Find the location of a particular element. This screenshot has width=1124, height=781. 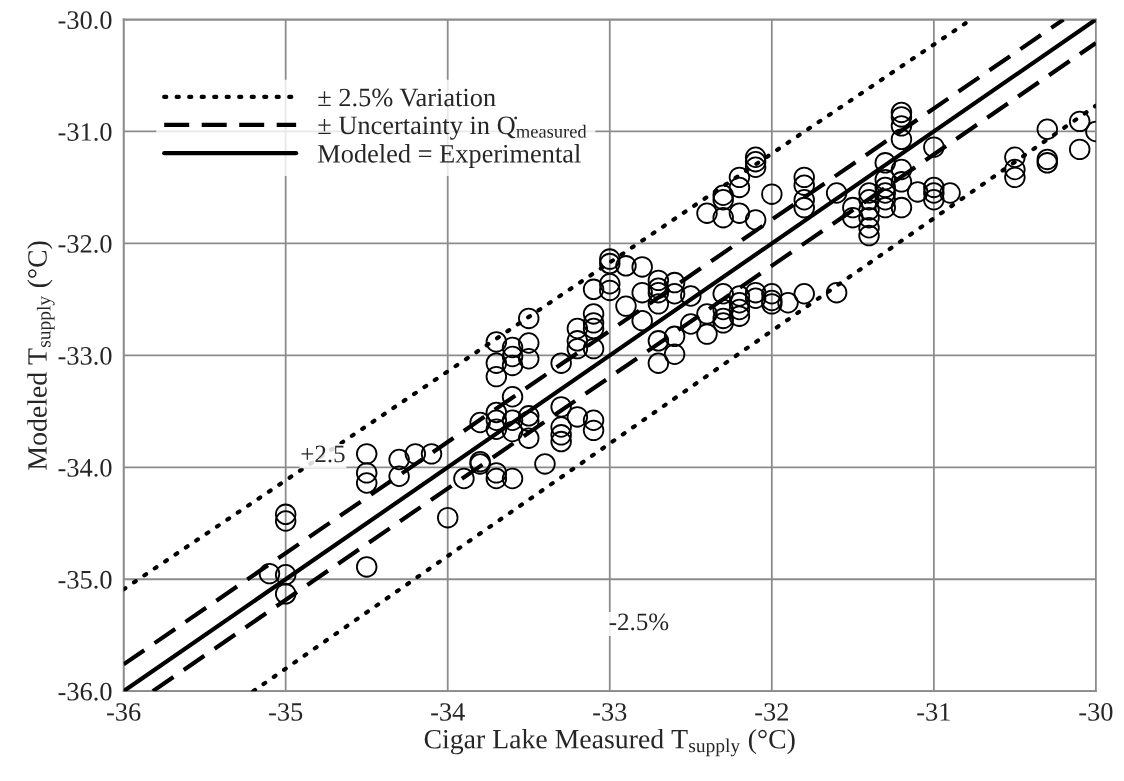

x-tick-label: -35 is located at coordinates (286, 712).